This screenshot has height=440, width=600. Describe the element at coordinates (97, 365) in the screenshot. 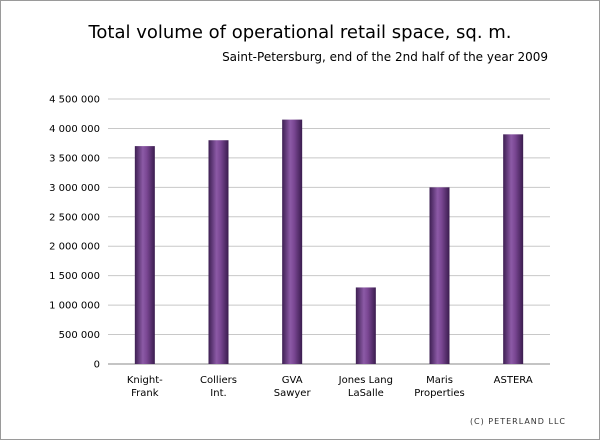

I see `y-tick-label: 0` at that location.